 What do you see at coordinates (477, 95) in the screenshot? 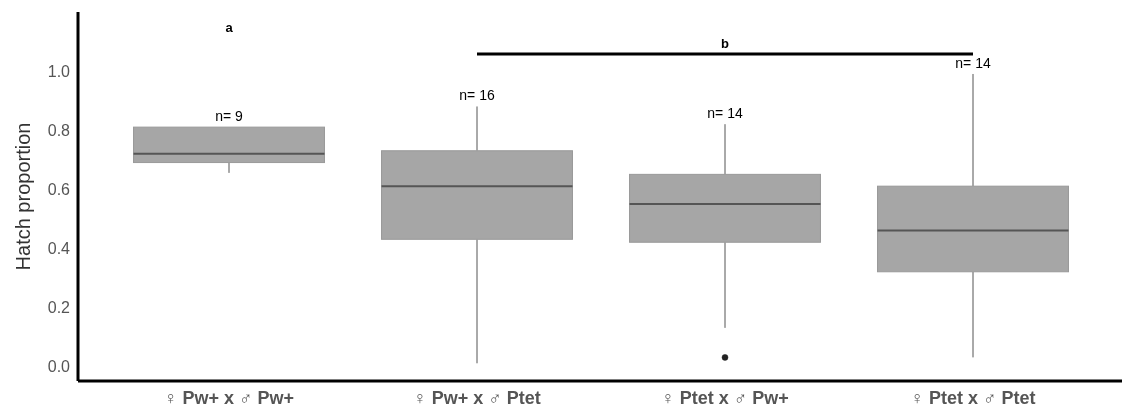
I see `annotation: n= 16` at bounding box center [477, 95].